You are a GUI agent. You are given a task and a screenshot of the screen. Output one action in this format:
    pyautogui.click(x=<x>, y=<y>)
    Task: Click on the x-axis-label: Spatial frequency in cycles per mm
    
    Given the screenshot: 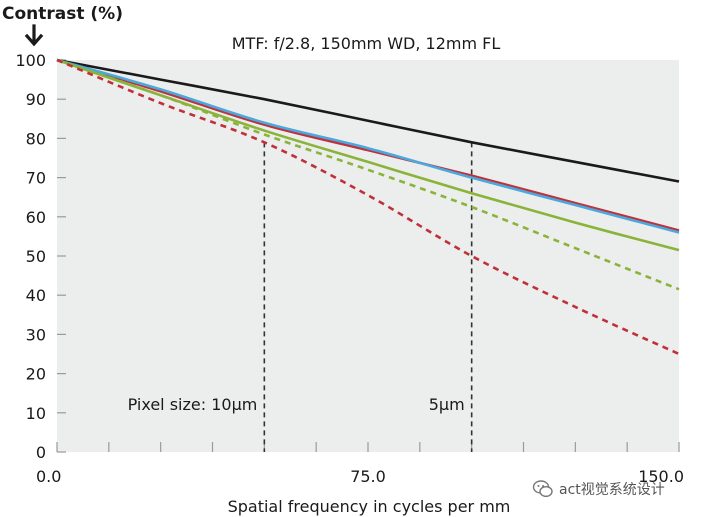 What is the action you would take?
    pyautogui.click(x=369, y=506)
    